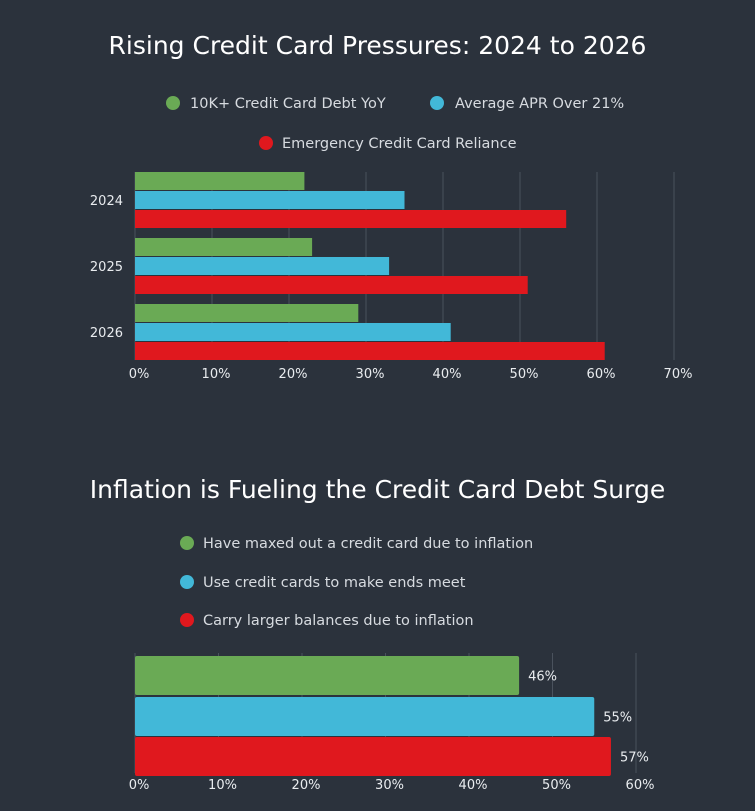 This screenshot has width=755, height=811. I want to click on legend-label: Carry larger balances due to inflation, so click(338, 621).